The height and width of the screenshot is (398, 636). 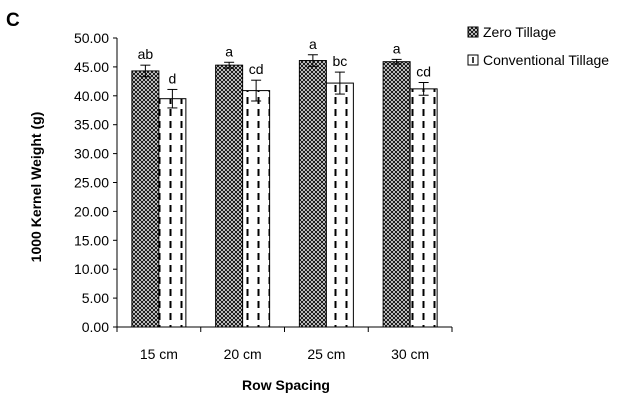 What do you see at coordinates (519, 32) in the screenshot?
I see `legend-label-zero-tillage: Zero Tillage` at bounding box center [519, 32].